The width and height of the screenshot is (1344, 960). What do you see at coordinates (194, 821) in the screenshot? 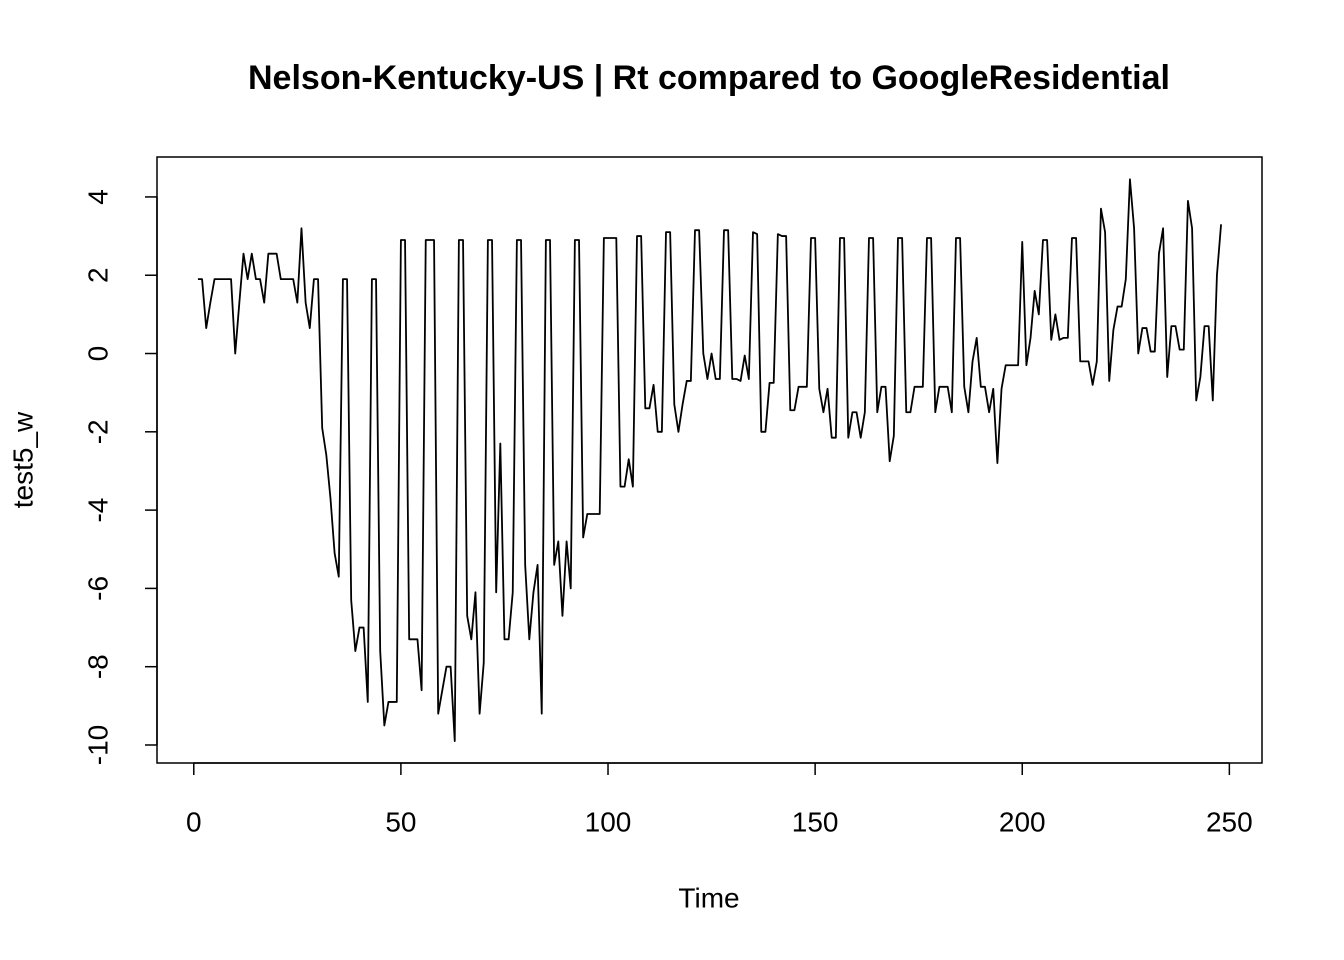
I see `x-tick-label: 0` at bounding box center [194, 821].